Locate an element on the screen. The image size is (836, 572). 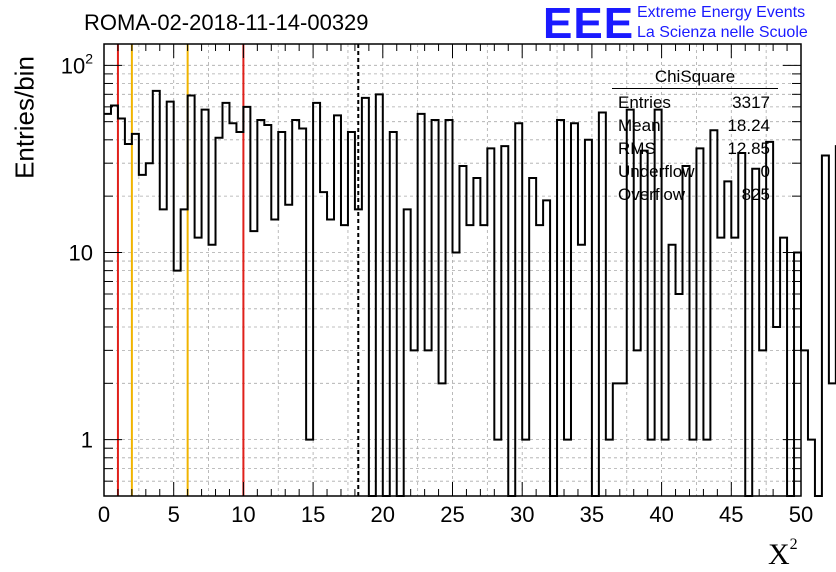
y-tick-label-exponent: 2 is located at coordinates (89, 58).